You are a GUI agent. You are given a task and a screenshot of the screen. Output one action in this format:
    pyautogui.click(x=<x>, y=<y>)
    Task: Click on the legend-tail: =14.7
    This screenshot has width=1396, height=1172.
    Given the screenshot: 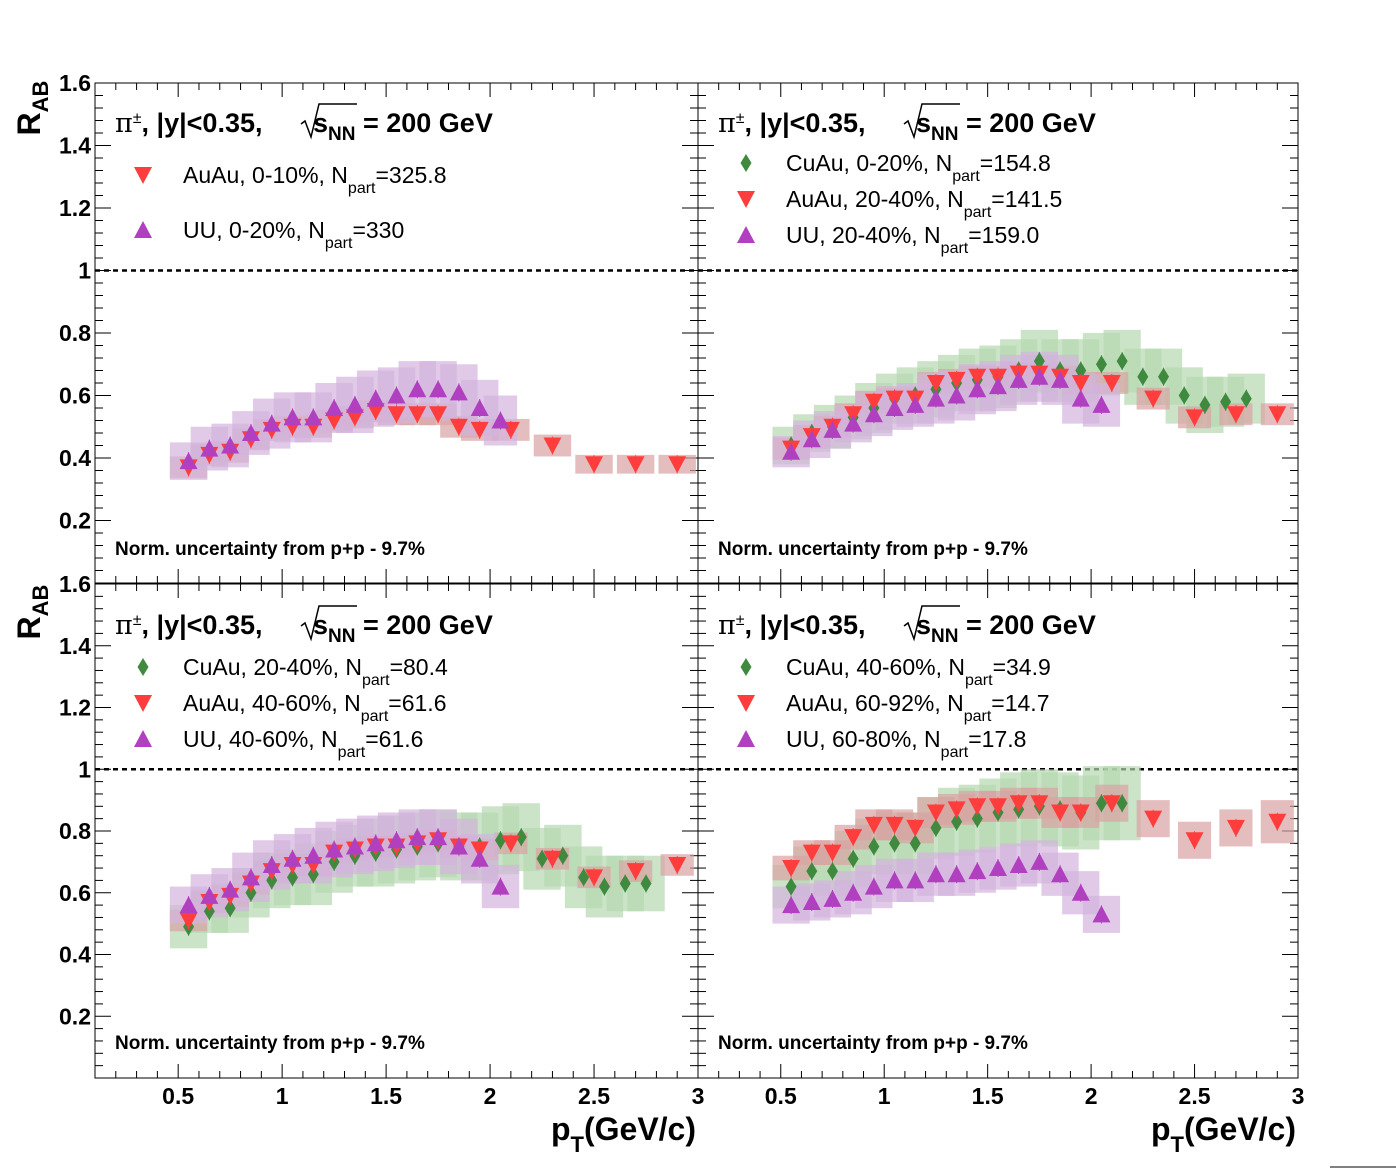 What is the action you would take?
    pyautogui.click(x=1020, y=703)
    